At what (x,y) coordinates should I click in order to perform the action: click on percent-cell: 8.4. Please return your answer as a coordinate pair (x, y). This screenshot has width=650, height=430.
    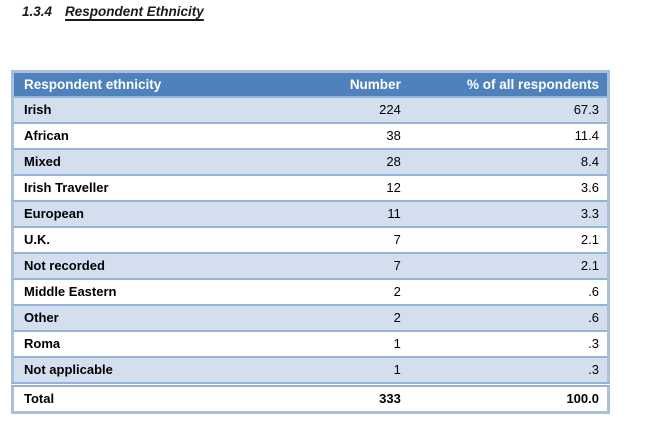
    Looking at the image, I should click on (589, 161).